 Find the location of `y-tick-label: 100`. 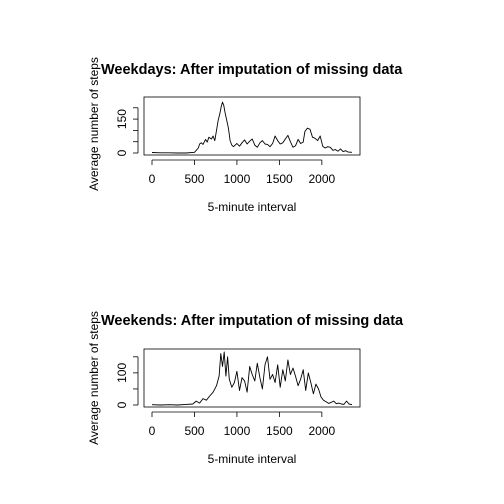

y-tick-label: 100 is located at coordinates (122, 373).